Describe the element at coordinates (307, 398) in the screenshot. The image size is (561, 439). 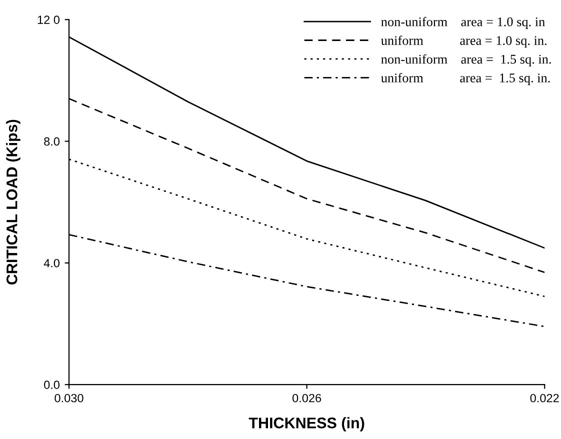
I see `x-tick-label: 0.026` at that location.